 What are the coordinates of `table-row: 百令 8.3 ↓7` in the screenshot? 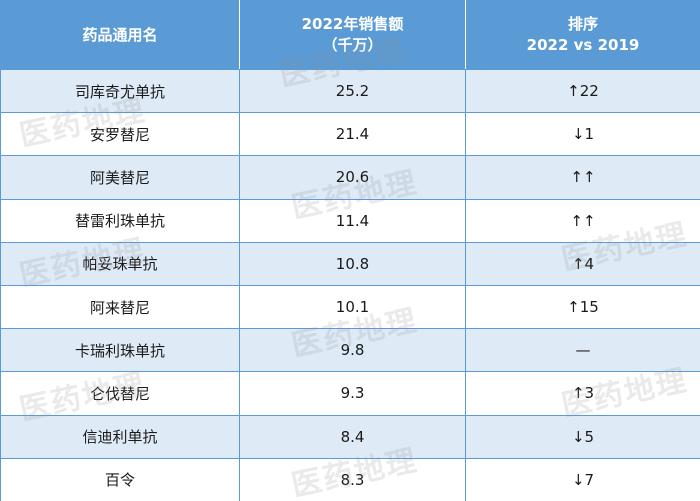 It's located at (350, 479).